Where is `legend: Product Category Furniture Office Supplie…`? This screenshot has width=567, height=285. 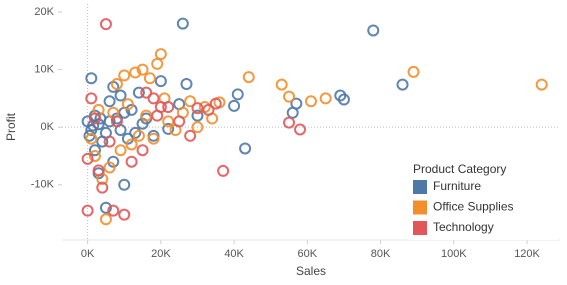 legend: Product Category Furniture Office Supplie… is located at coordinates (483, 199).